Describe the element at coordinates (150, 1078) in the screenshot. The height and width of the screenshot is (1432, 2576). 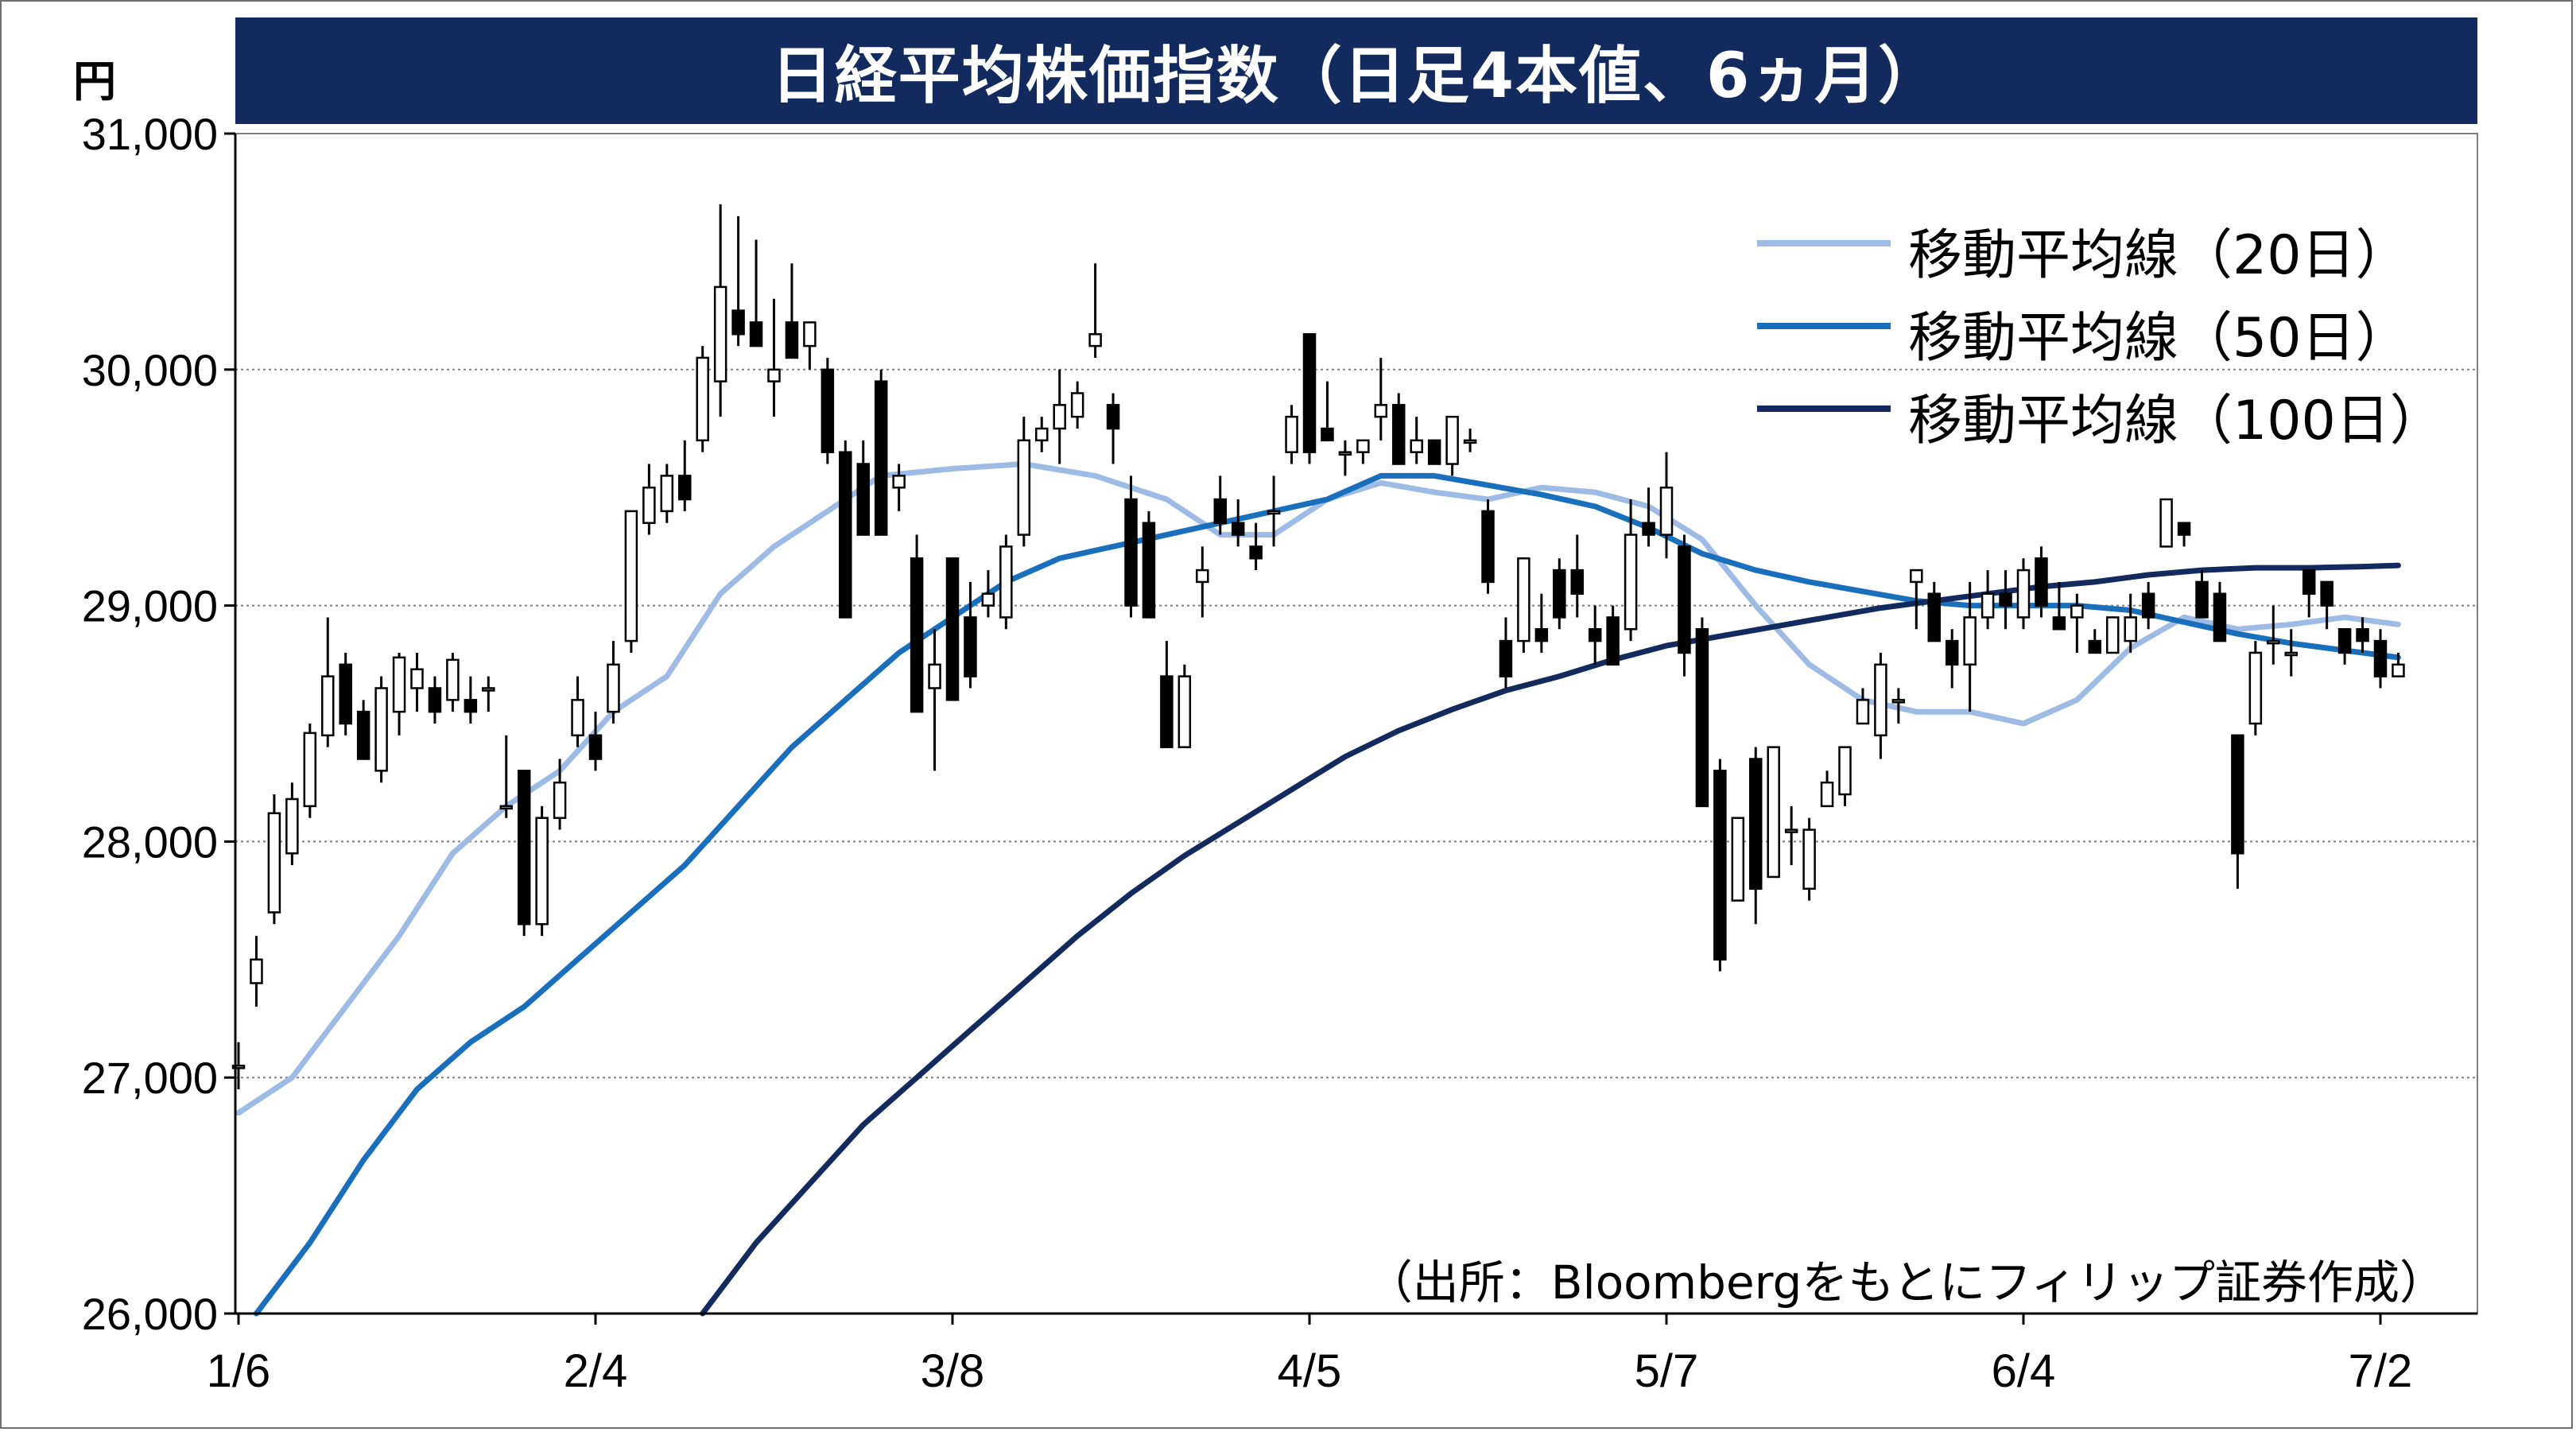
I see `y-tick-label-1: 27,000` at that location.